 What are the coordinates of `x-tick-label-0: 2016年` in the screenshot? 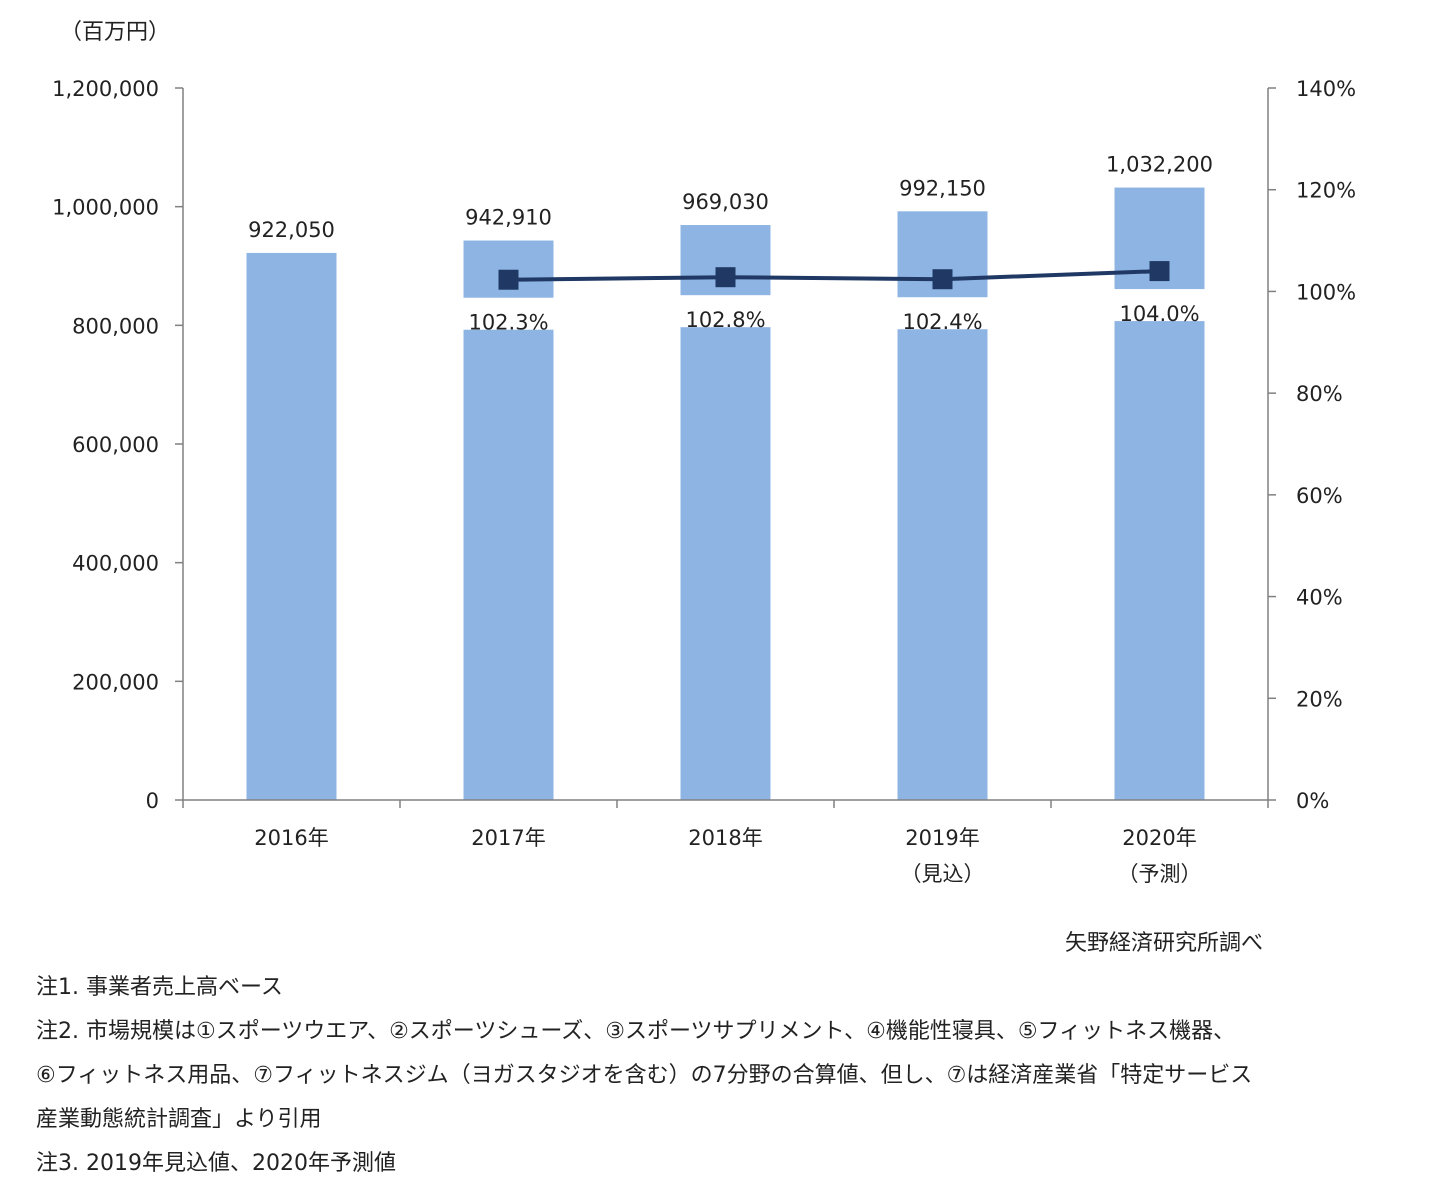 It's located at (291, 838).